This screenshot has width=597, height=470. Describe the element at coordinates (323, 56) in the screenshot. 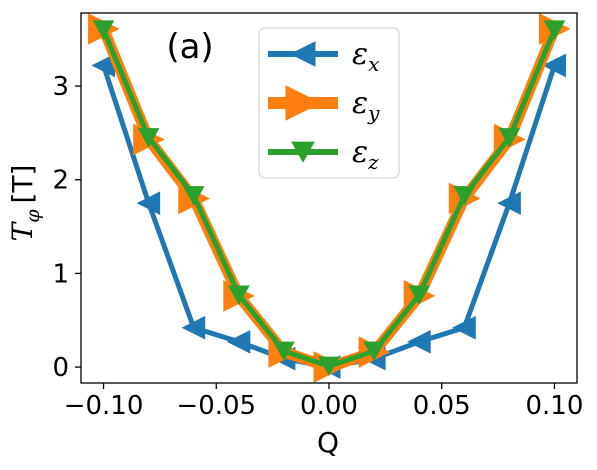

I see `legend-entry-x: εx` at that location.